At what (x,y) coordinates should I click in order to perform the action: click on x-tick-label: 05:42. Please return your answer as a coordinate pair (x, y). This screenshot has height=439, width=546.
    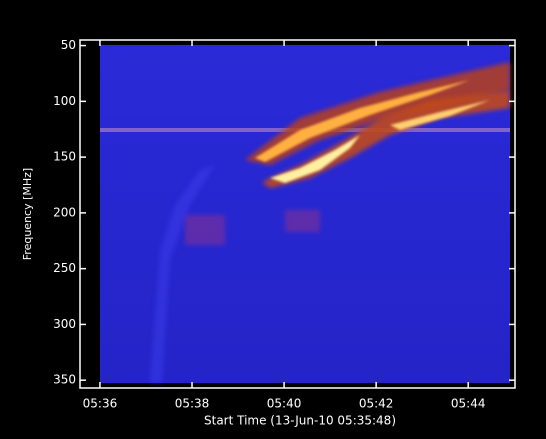
    Looking at the image, I should click on (376, 404).